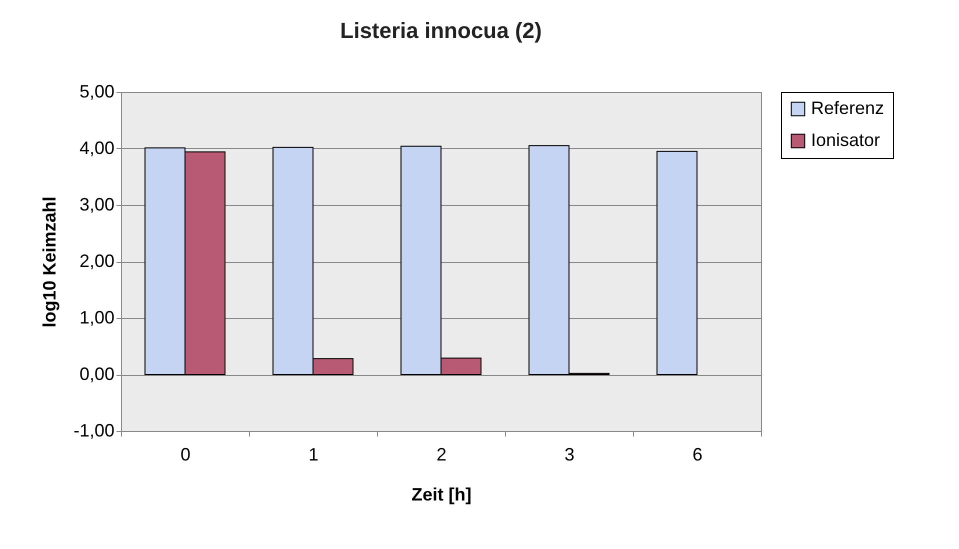 The image size is (959, 549). What do you see at coordinates (677, 262) in the screenshot?
I see `bar` at bounding box center [677, 262].